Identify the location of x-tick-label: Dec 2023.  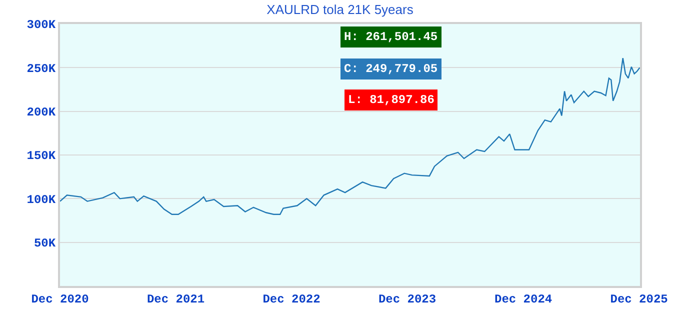
(407, 299).